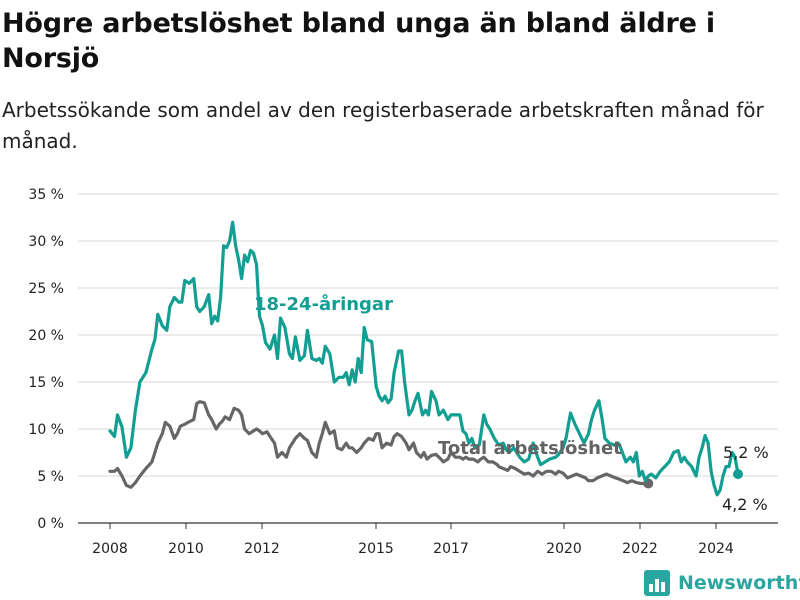  Describe the element at coordinates (640, 549) in the screenshot. I see `x-tick-label: 2022` at that location.